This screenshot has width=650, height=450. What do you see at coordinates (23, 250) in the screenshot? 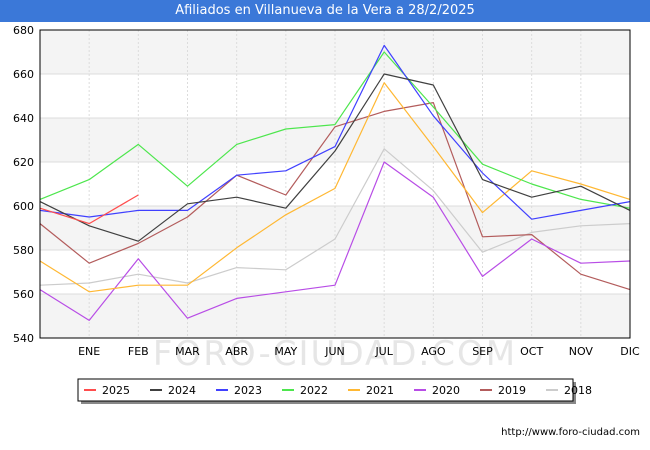
I see `y-tick-label: 580` at bounding box center [23, 250].